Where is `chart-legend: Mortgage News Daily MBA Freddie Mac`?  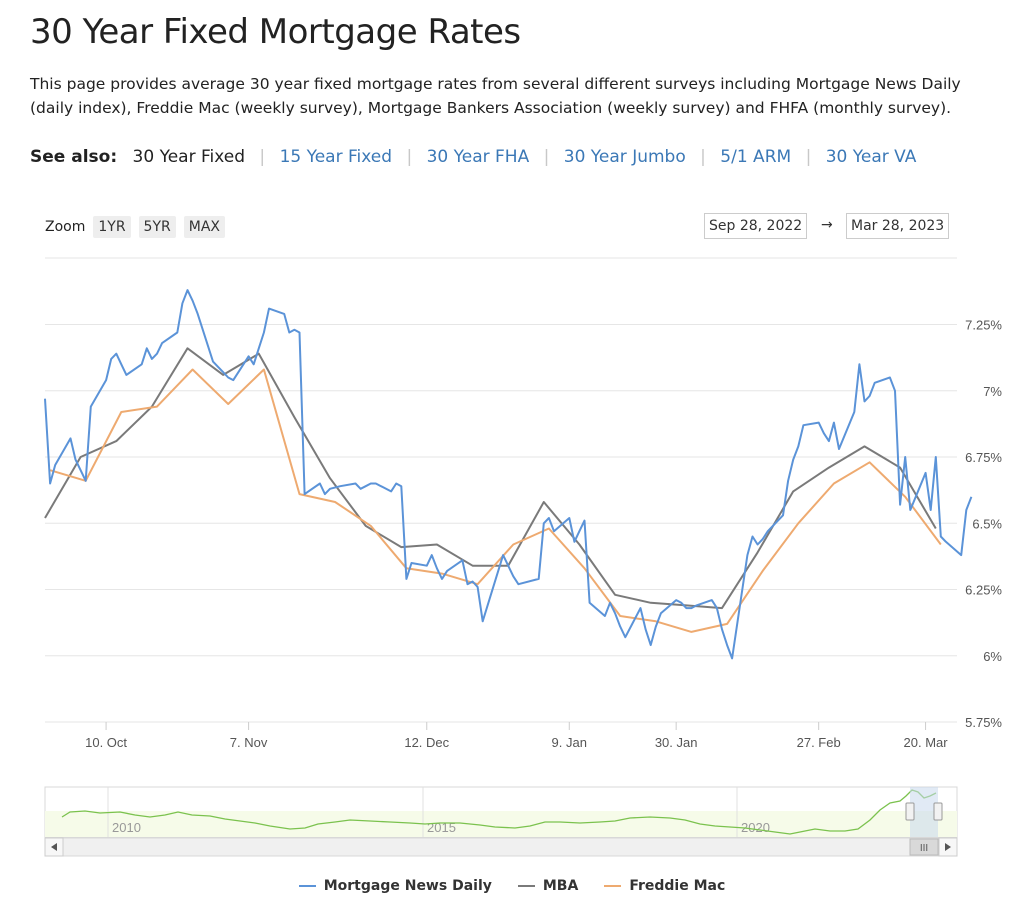
chart-legend: Mortgage News Daily MBA Freddie Mac is located at coordinates (512, 886).